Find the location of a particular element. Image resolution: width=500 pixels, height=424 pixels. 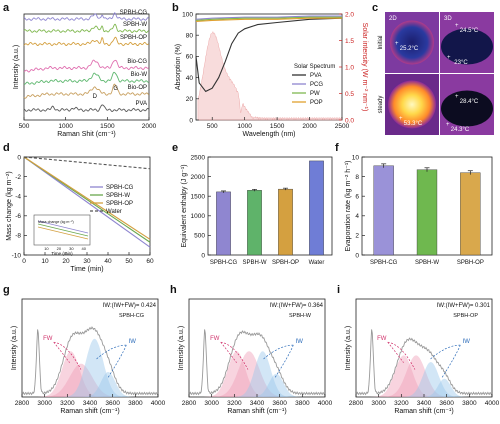

series-label: Bio-OP is located at coordinates (137, 88).